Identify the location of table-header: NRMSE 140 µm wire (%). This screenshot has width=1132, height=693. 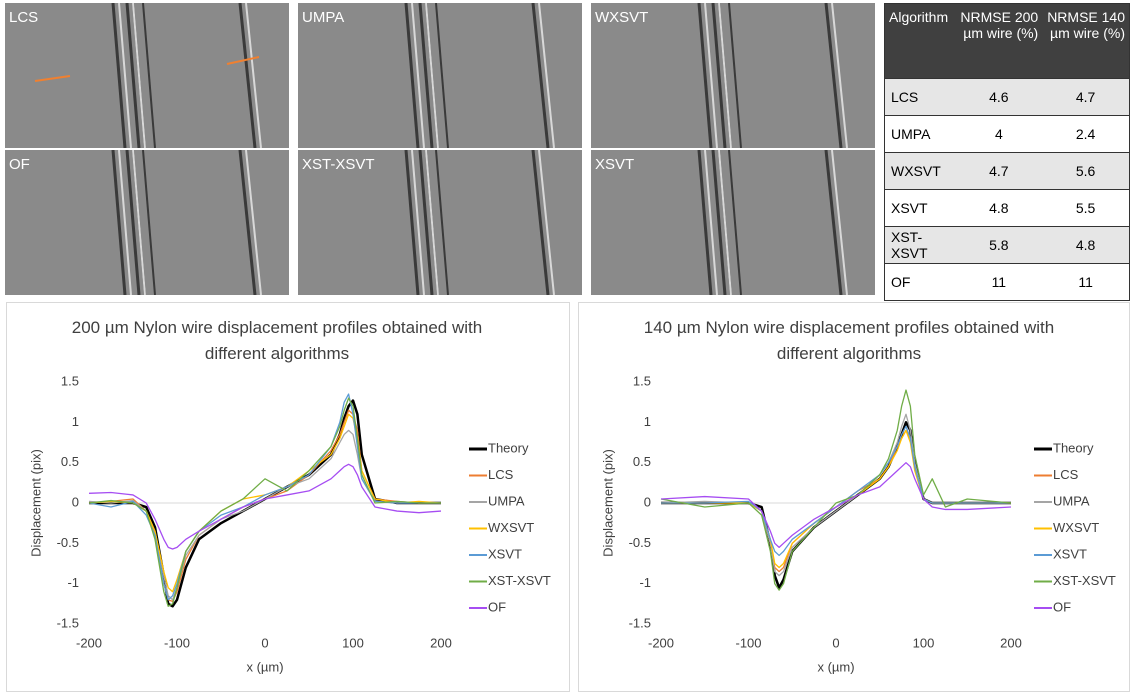
(1086, 41).